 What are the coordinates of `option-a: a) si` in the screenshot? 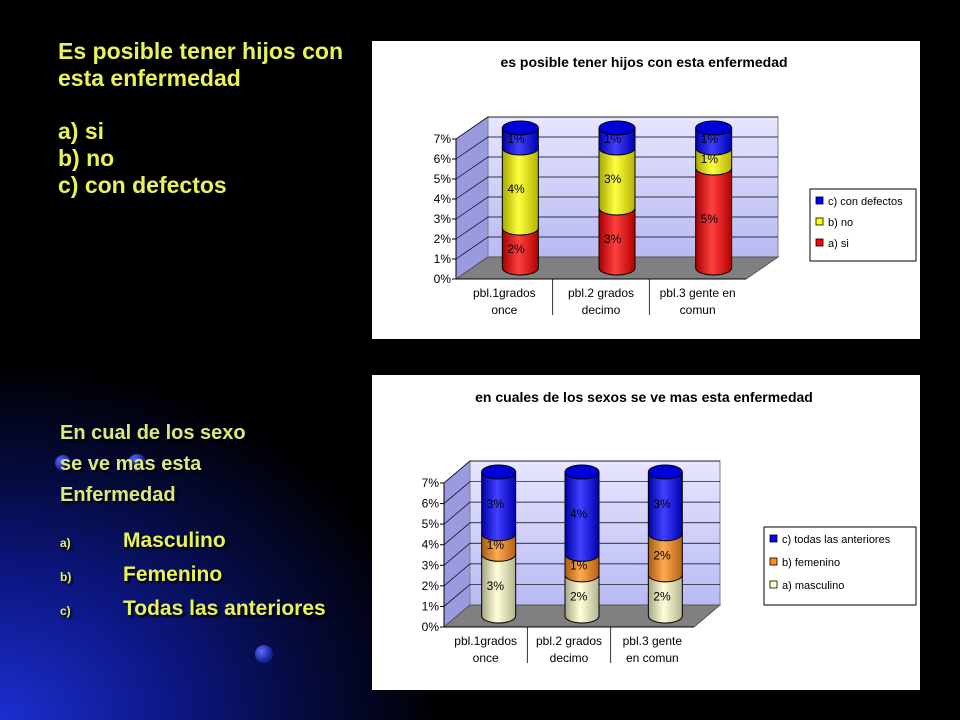 It's located at (81, 131).